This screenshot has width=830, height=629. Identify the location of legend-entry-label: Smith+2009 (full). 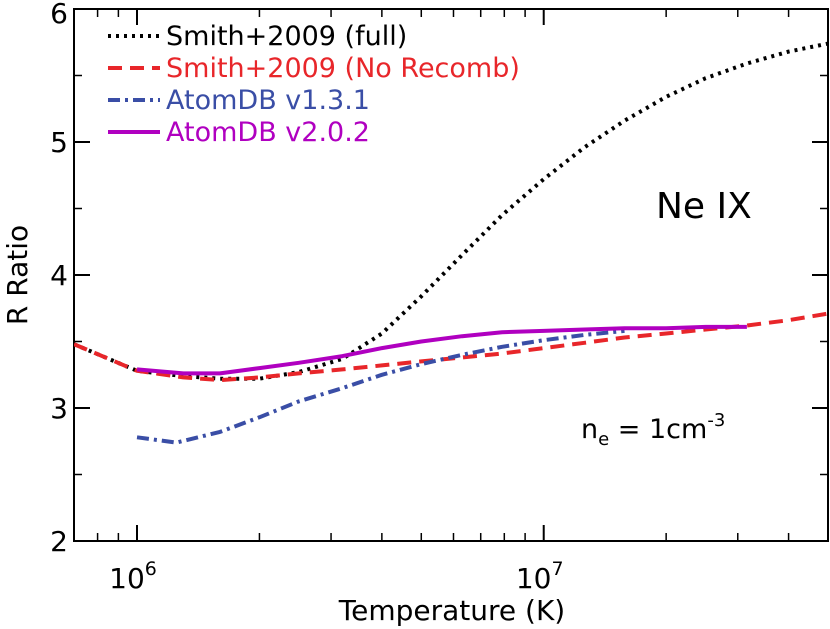
(286, 36).